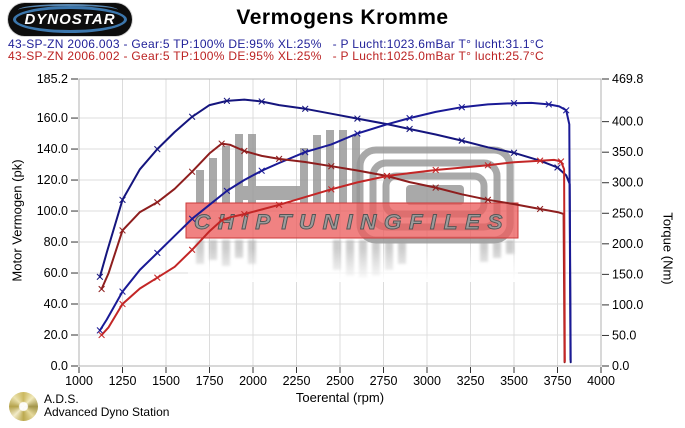  Describe the element at coordinates (352, 222) in the screenshot. I see `watermark-text: CHIPTUNINGFILES` at that location.